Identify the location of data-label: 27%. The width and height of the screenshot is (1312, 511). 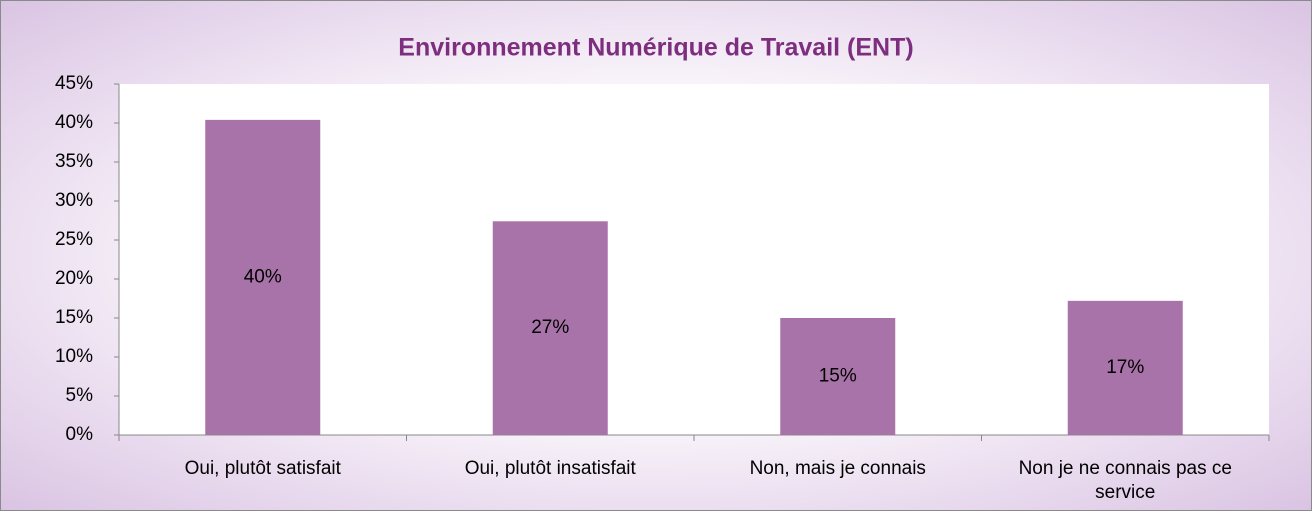
(550, 327).